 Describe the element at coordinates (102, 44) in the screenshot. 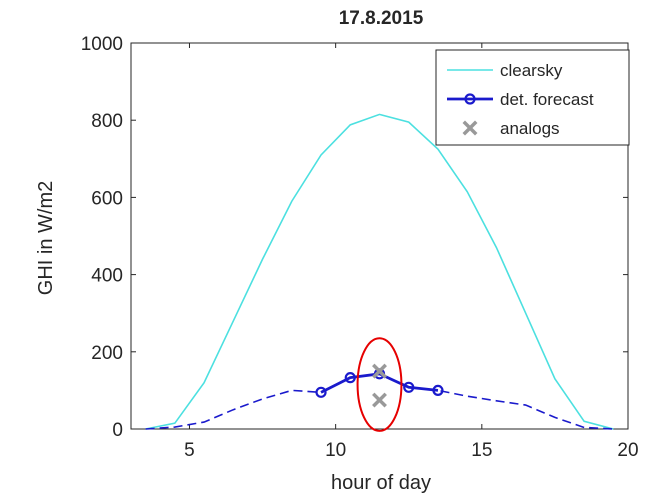

I see `y-tick-label: 1000` at that location.